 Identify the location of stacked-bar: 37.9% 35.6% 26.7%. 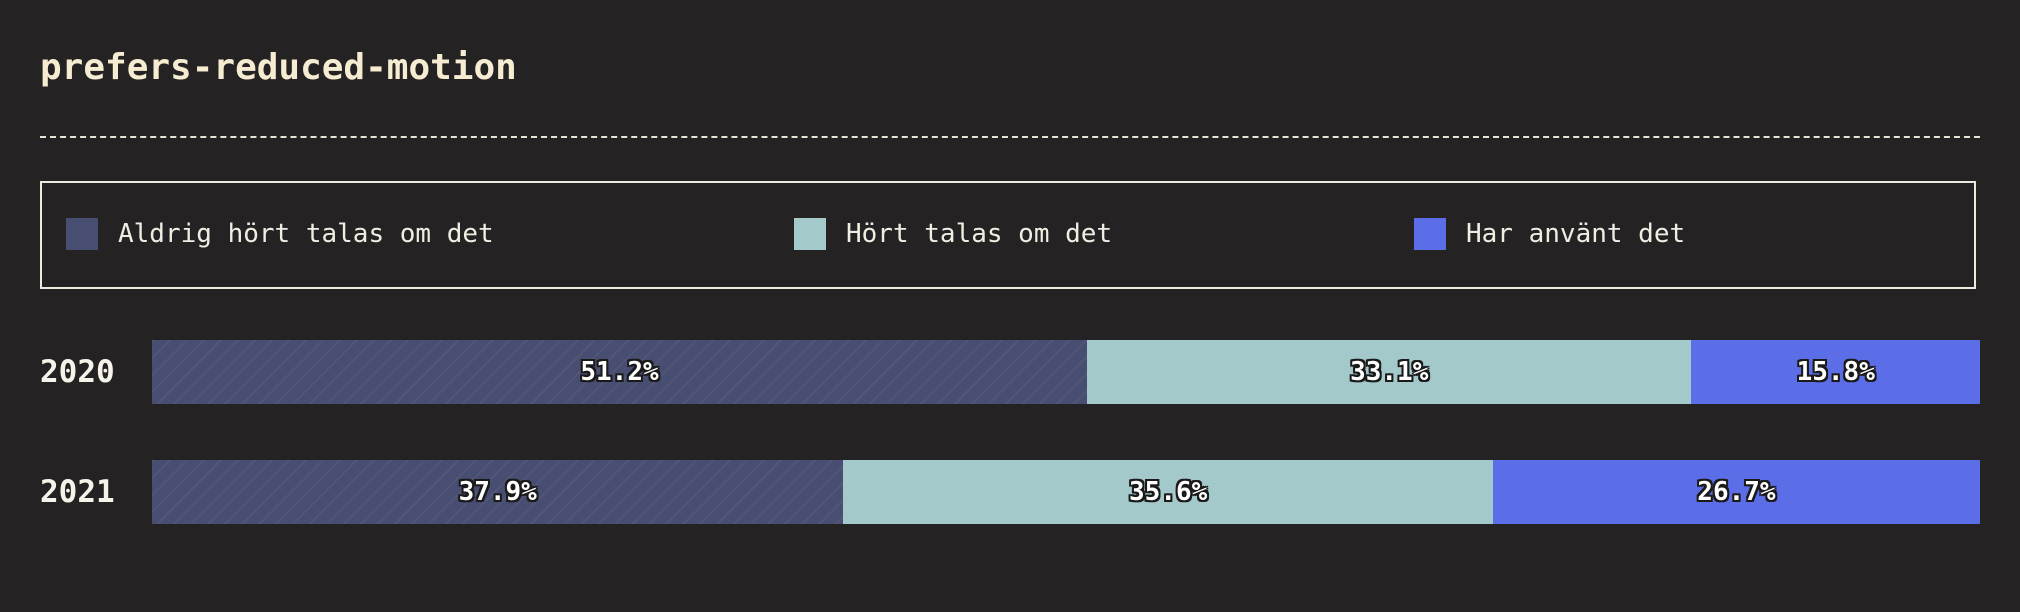
(1066, 492).